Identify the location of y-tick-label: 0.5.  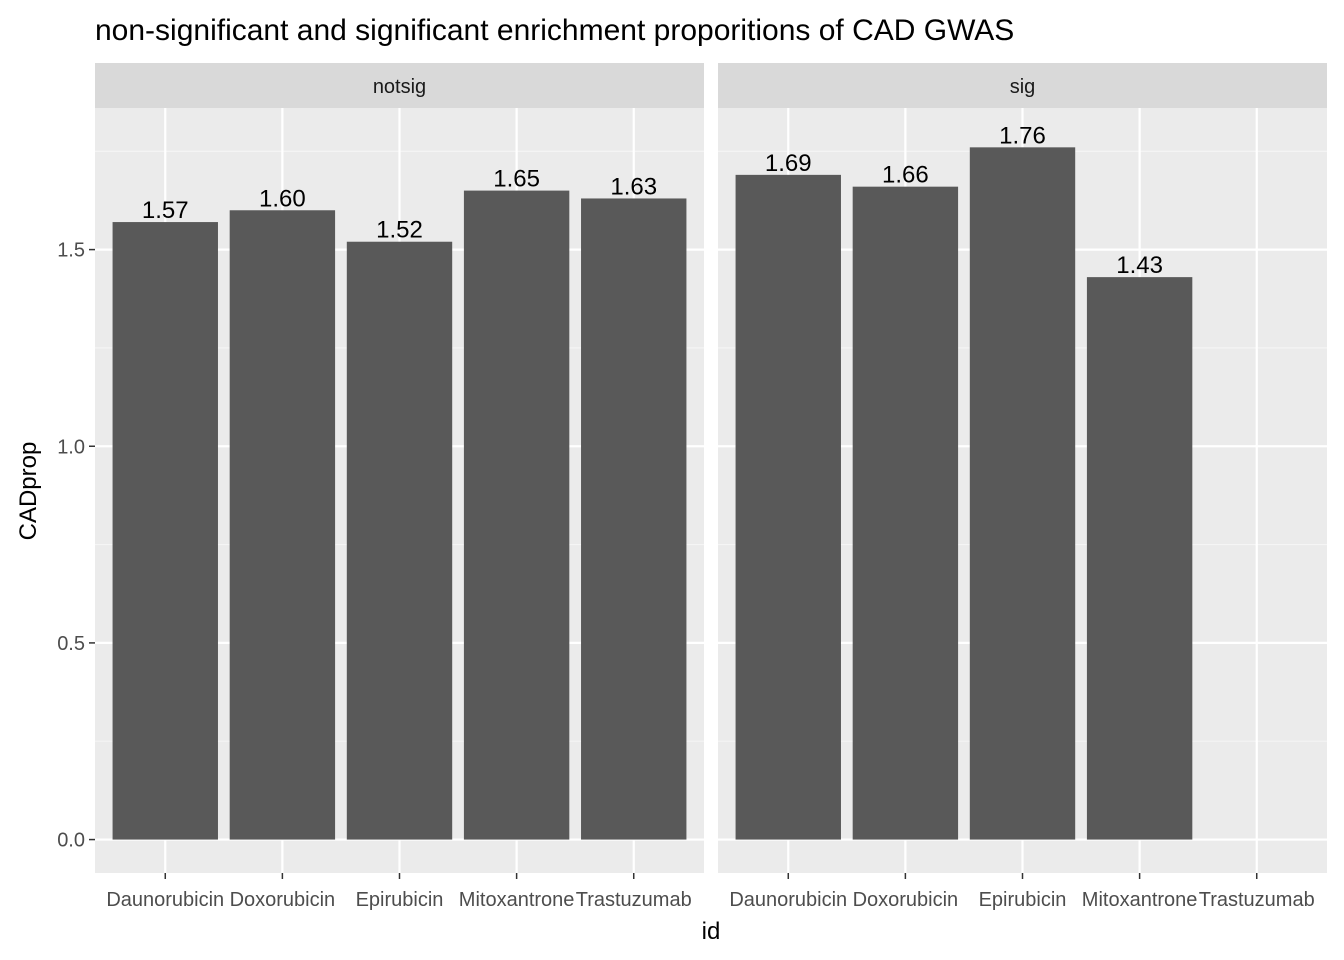
(71, 644).